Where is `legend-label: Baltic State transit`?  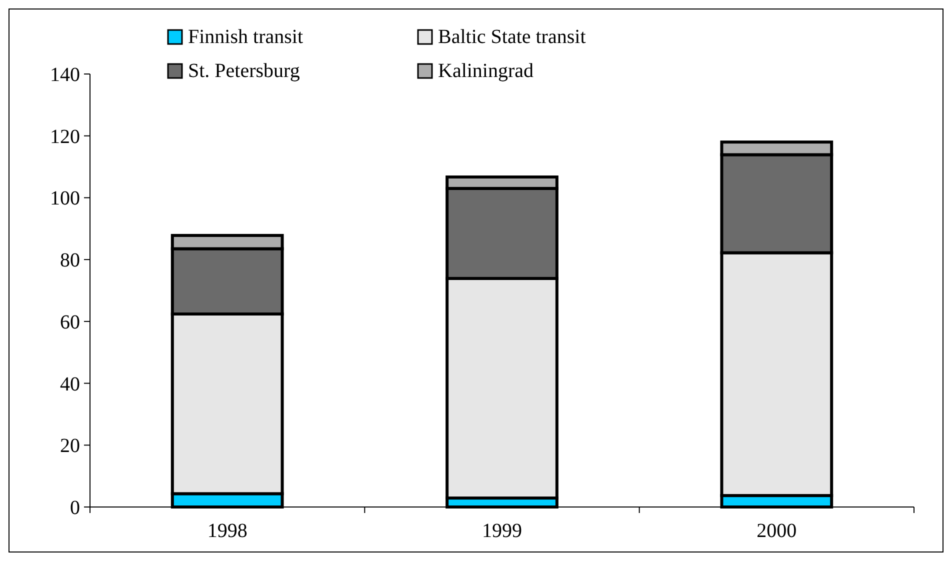 legend-label: Baltic State transit is located at coordinates (512, 37).